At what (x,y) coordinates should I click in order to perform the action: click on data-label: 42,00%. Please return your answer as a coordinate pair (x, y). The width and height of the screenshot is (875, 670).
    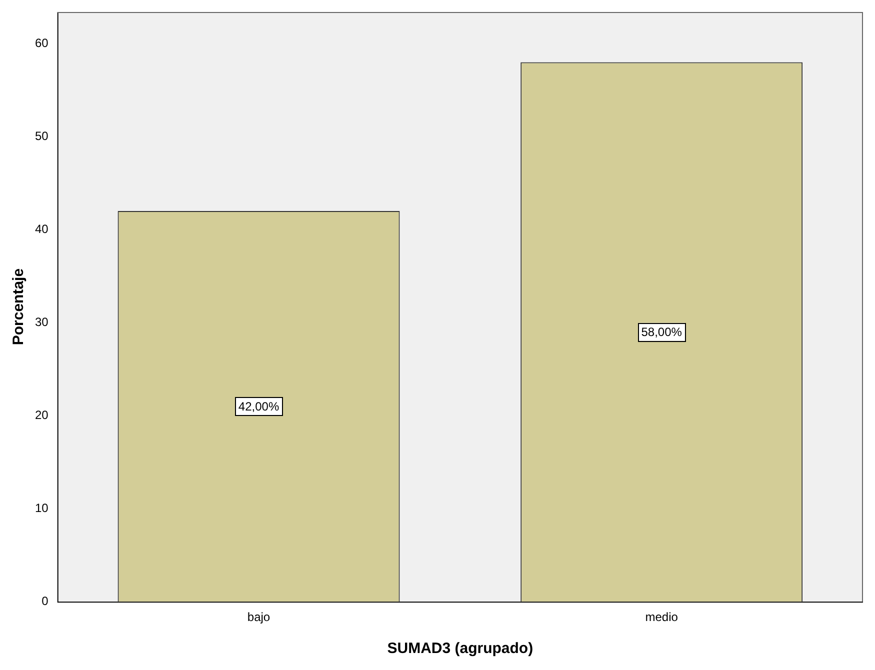
    Looking at the image, I should click on (259, 407).